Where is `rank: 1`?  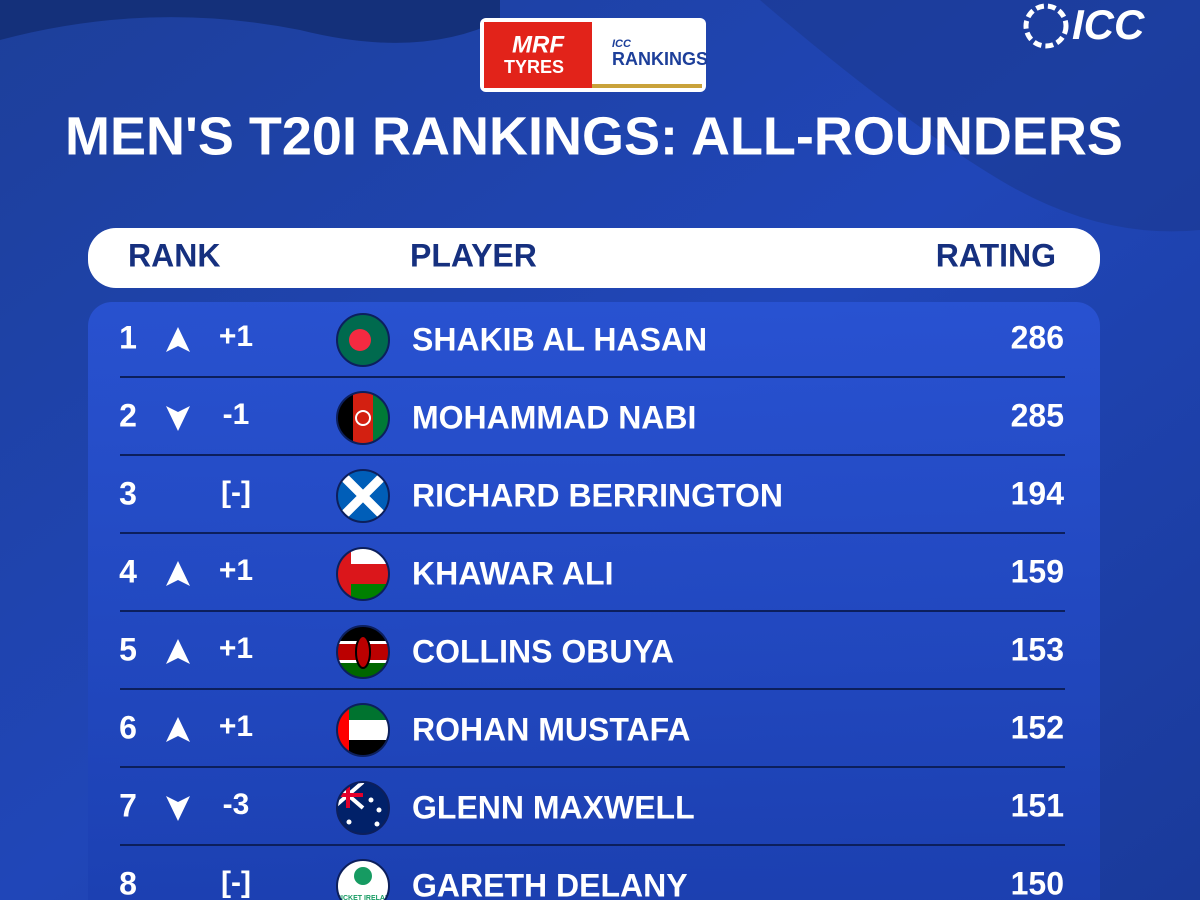
rank: 1 is located at coordinates (128, 337).